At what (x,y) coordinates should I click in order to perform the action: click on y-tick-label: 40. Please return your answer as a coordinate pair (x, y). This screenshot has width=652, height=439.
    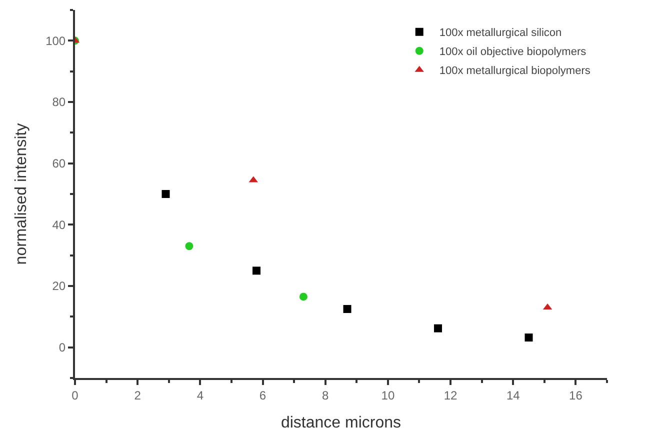
    Looking at the image, I should click on (59, 225).